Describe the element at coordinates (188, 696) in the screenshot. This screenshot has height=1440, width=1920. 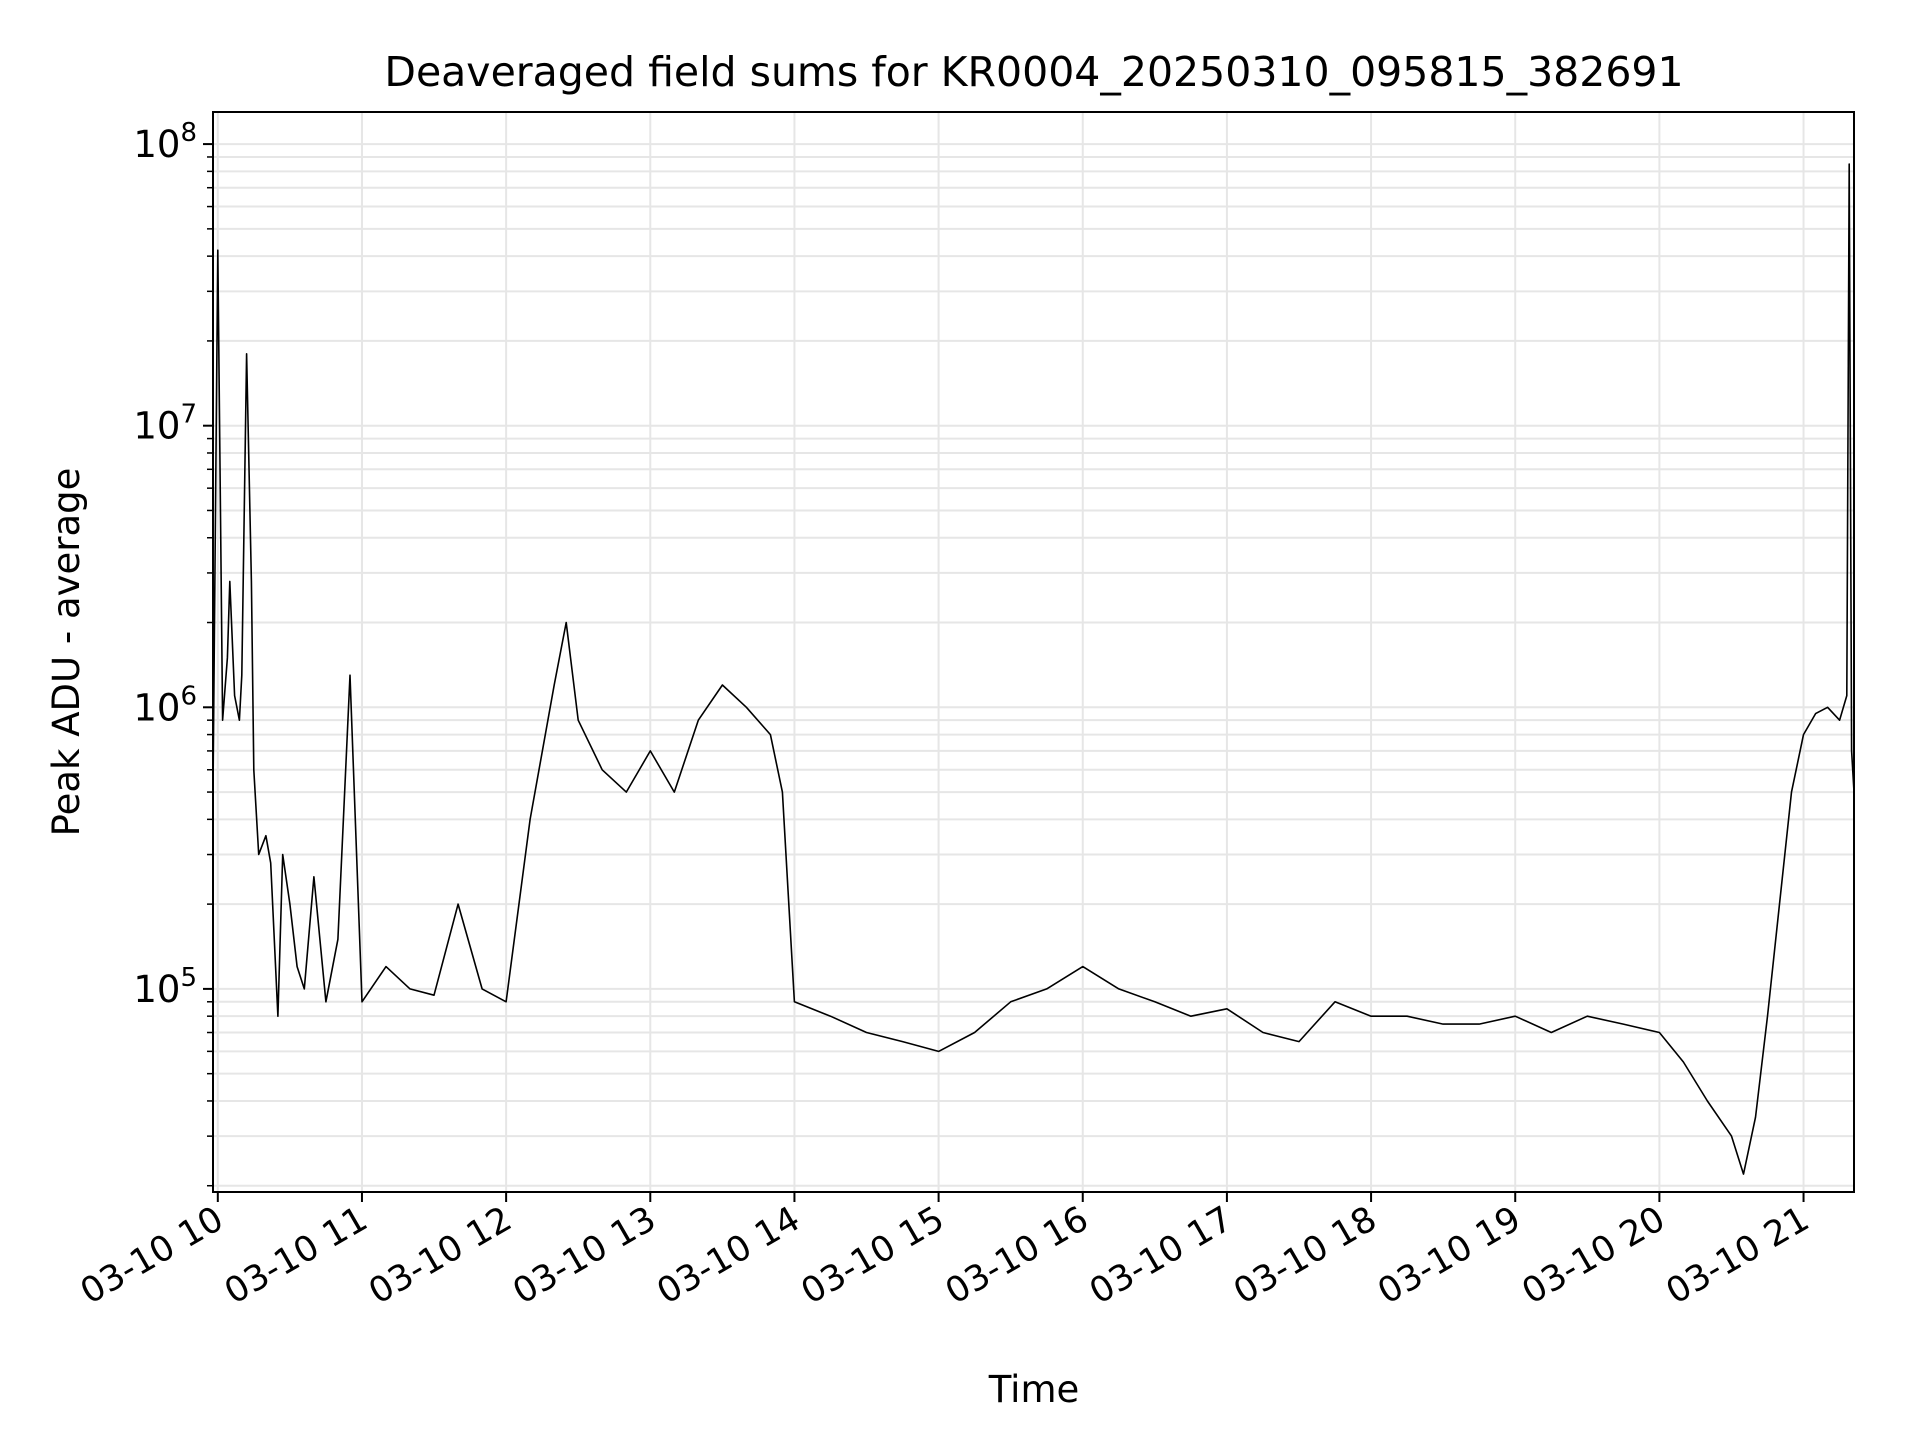
I see `y-tick-exponent: 6` at that location.